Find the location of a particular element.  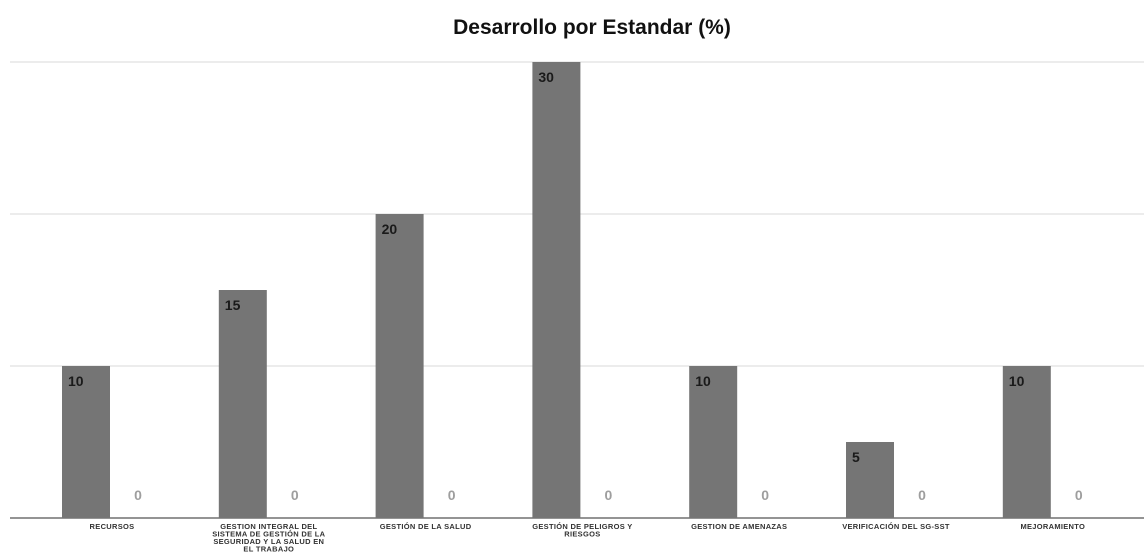

category-label: GESTIÓN DE LA SALUD is located at coordinates (426, 526).